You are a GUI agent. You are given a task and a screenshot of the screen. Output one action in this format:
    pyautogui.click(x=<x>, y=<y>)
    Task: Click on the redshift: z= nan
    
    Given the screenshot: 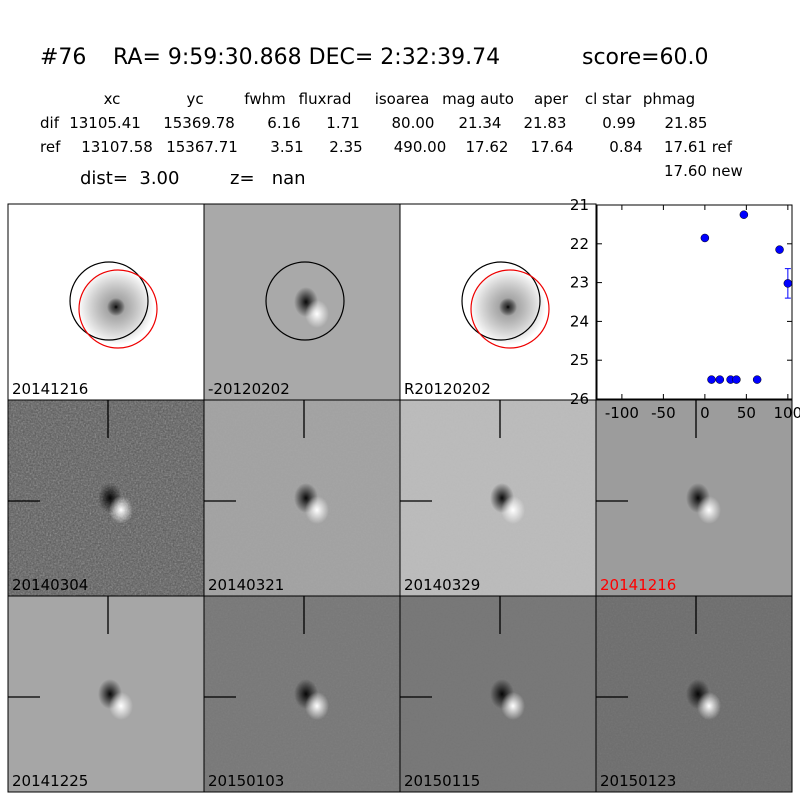 What is the action you would take?
    pyautogui.click(x=268, y=178)
    